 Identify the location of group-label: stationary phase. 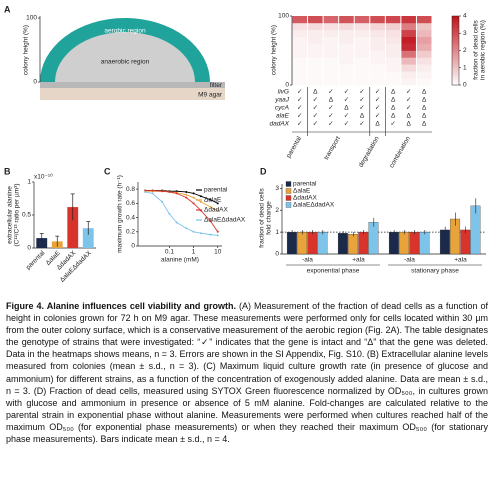
(435, 271).